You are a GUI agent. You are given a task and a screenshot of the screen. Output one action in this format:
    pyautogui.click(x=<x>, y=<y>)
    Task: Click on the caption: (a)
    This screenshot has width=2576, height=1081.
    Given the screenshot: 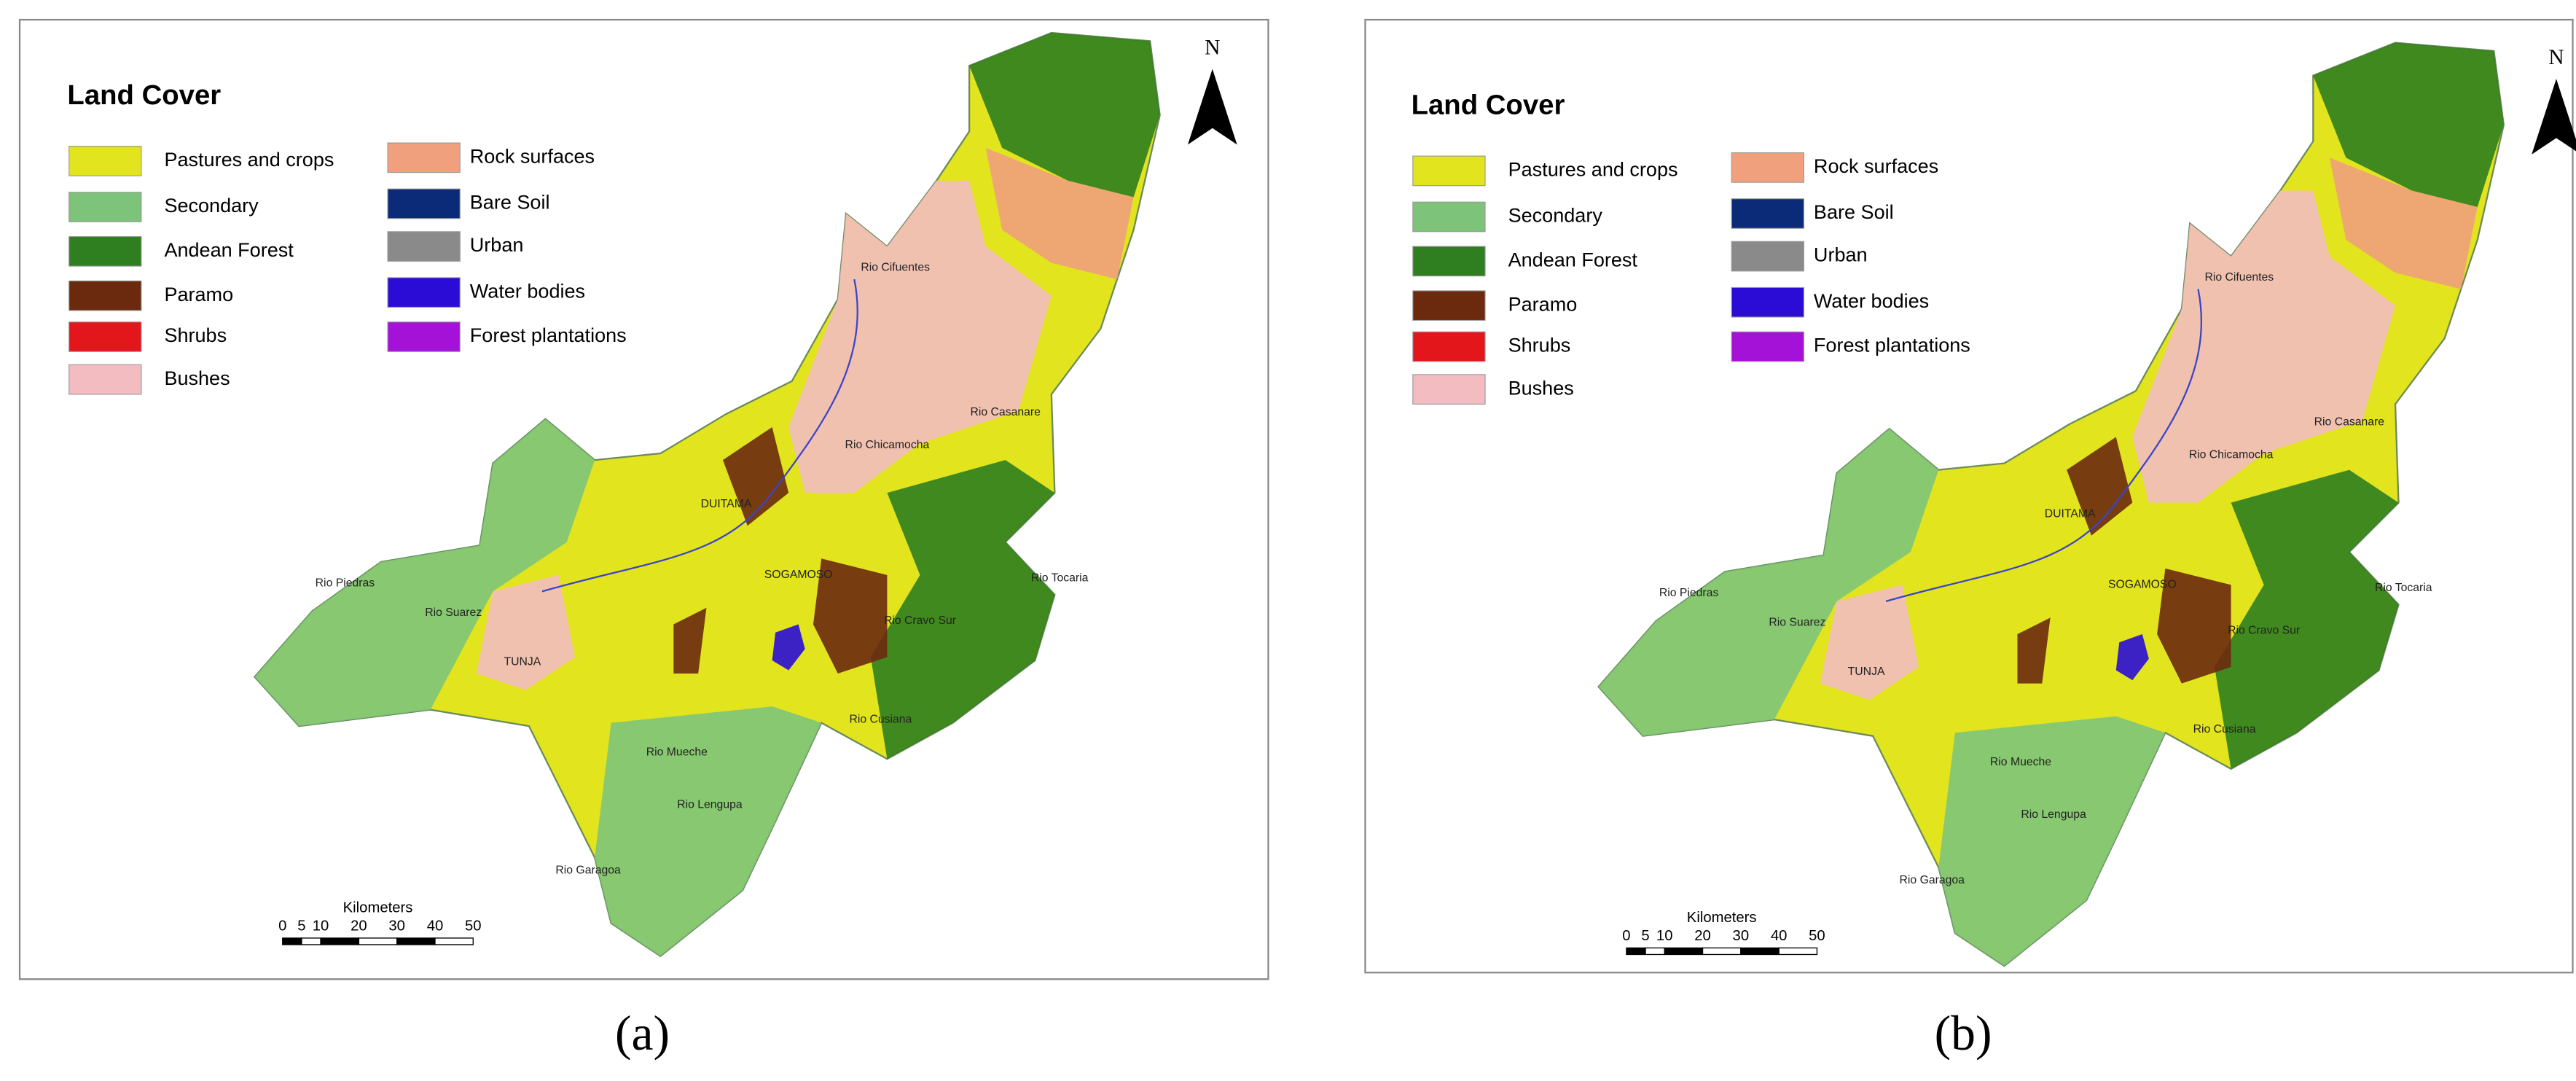 What is the action you would take?
    pyautogui.click(x=642, y=1034)
    